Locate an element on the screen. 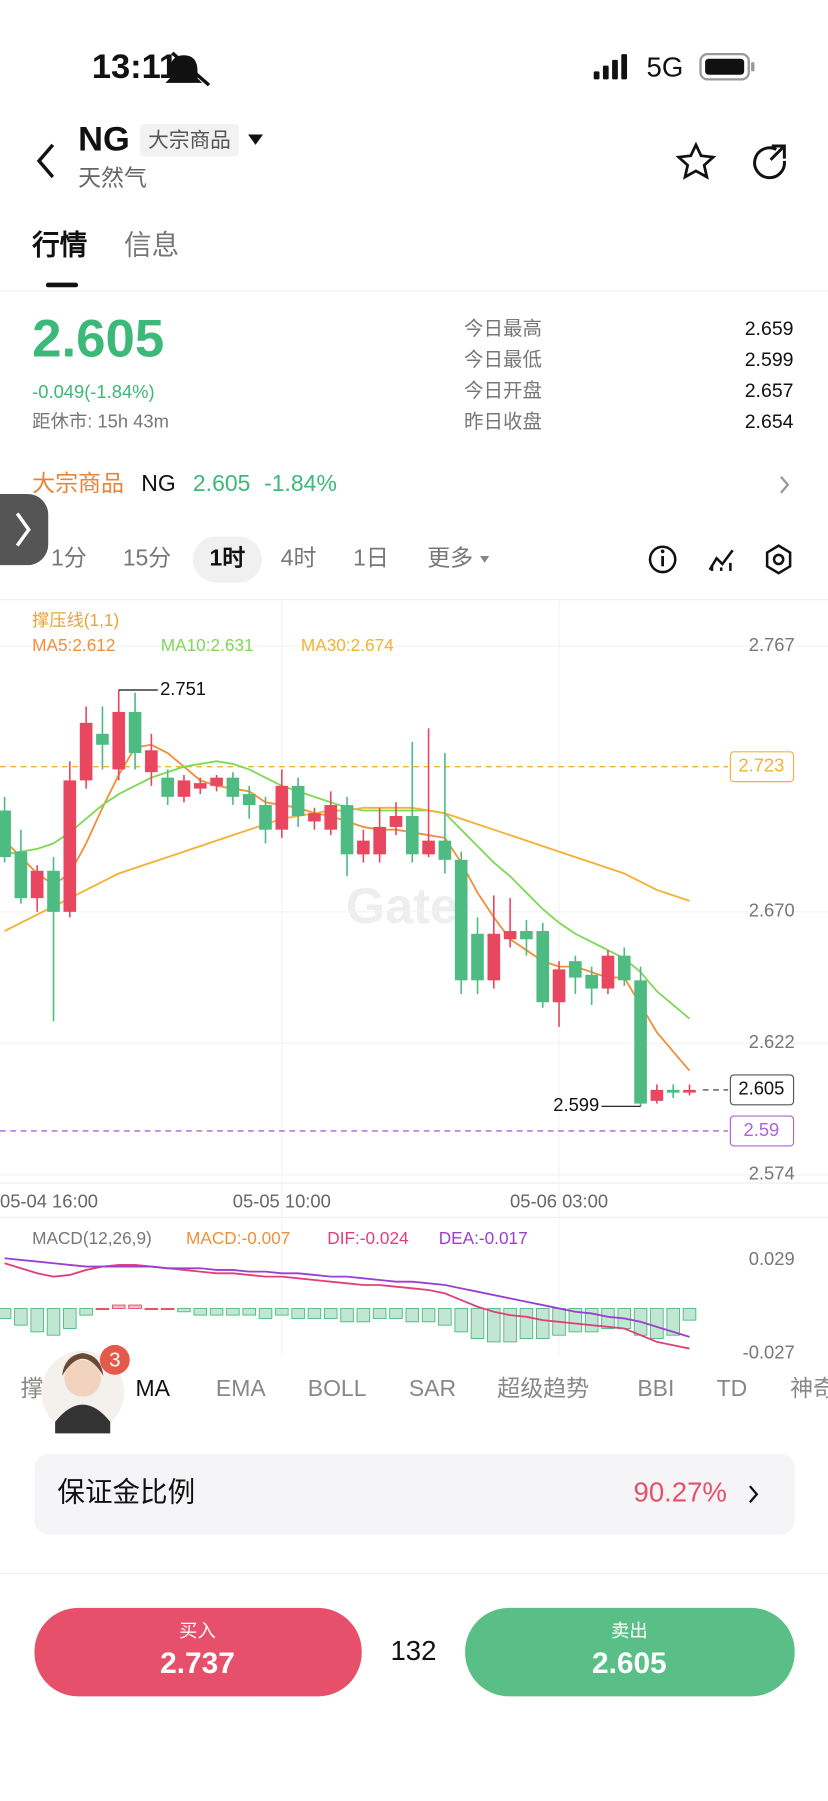 The height and width of the screenshot is (1801, 828). indicator-tab: TD is located at coordinates (732, 1388).